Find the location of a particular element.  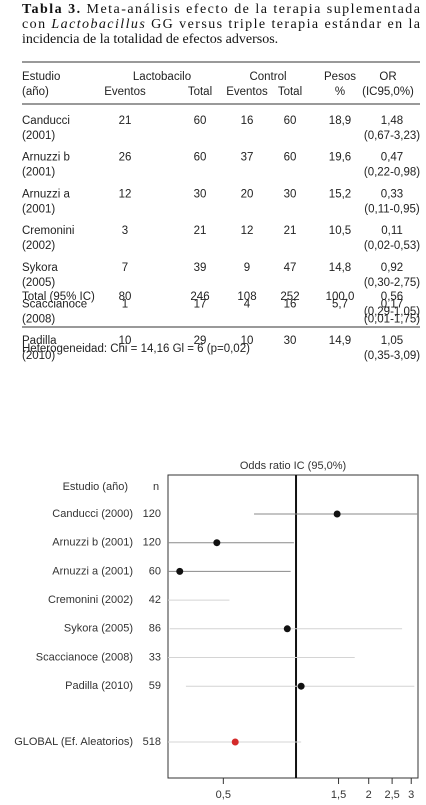

study-year: (2008) is located at coordinates (38, 320).